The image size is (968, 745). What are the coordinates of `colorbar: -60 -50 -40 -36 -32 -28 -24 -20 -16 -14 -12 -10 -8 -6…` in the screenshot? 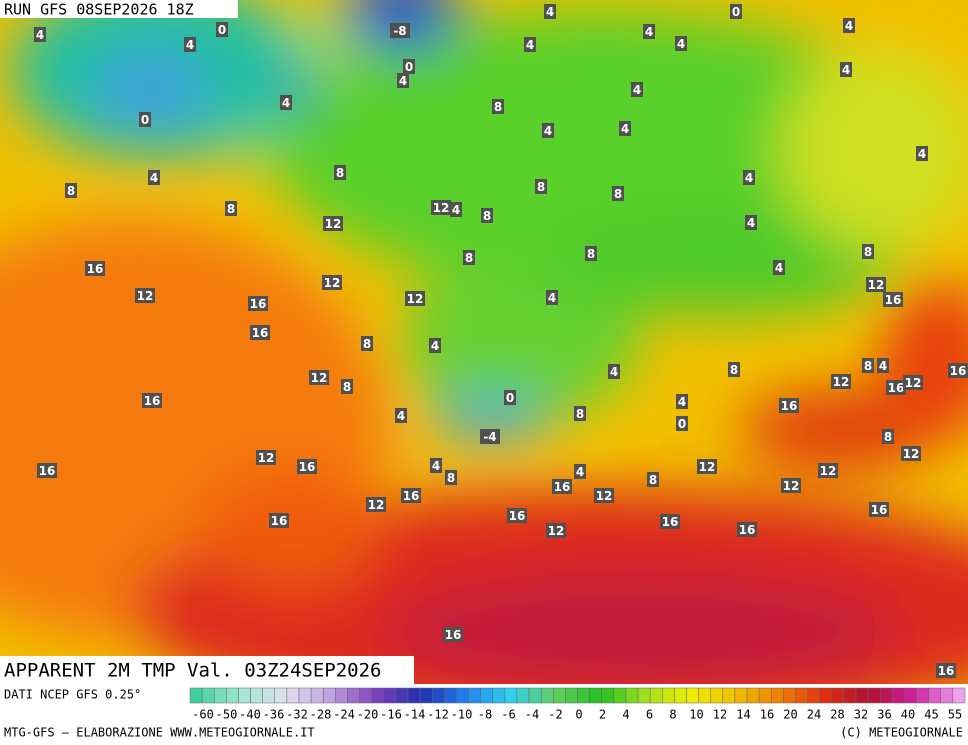 It's located at (577, 704).